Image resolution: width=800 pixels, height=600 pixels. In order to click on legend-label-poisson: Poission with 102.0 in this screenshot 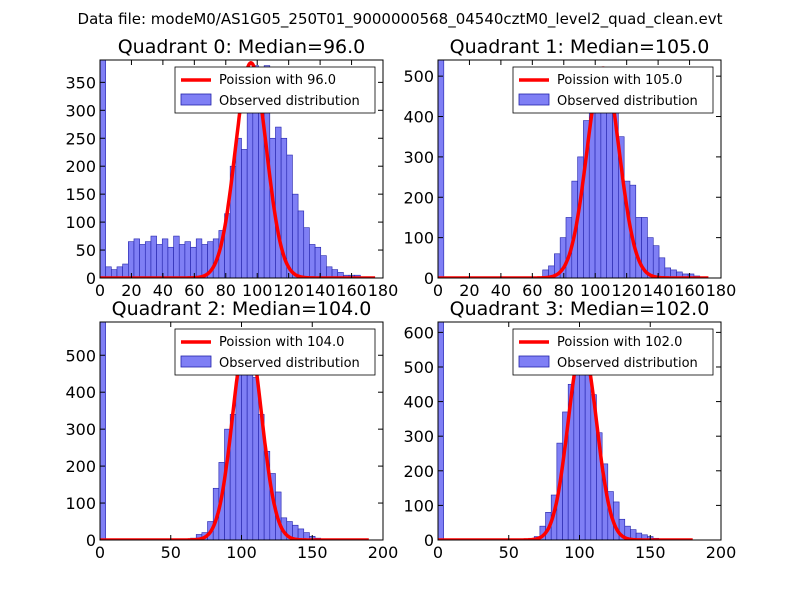, I will do `click(619, 342)`.